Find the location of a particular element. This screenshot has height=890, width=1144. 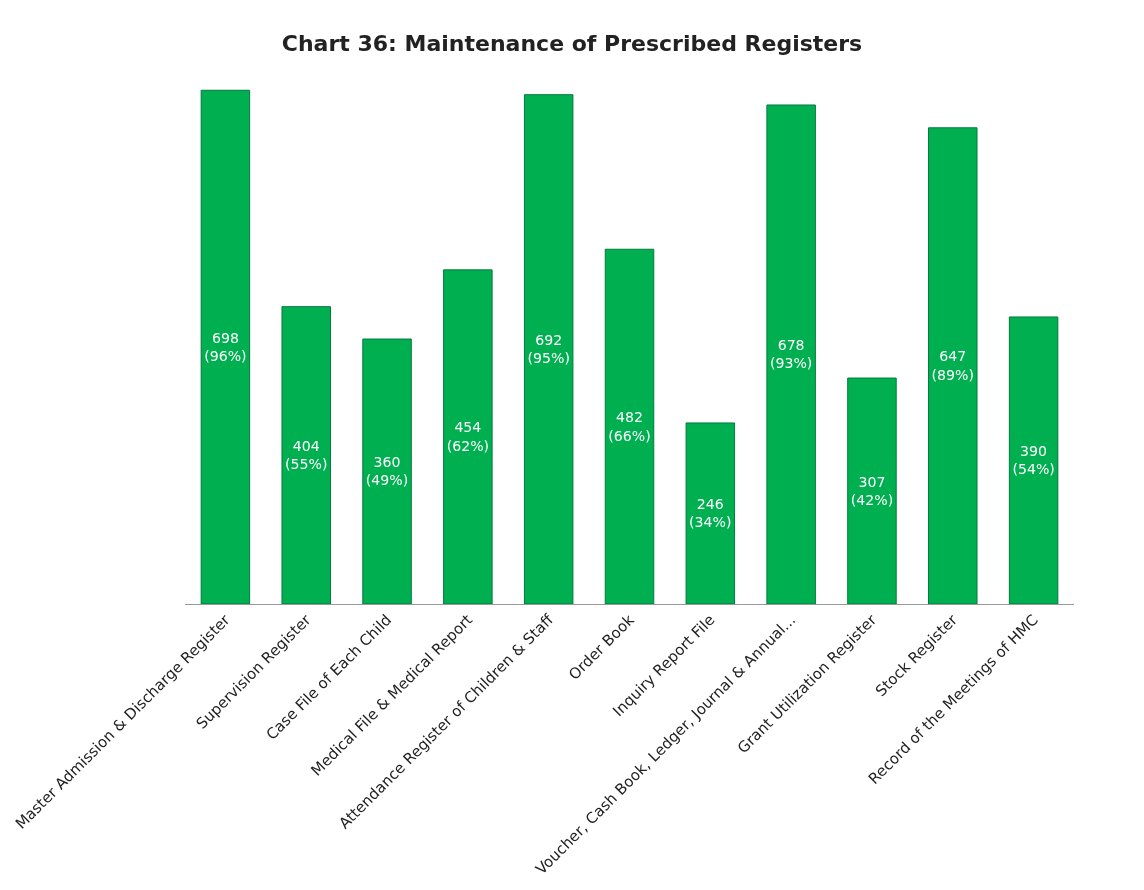

data-label: 454 (62%) is located at coordinates (468, 436).